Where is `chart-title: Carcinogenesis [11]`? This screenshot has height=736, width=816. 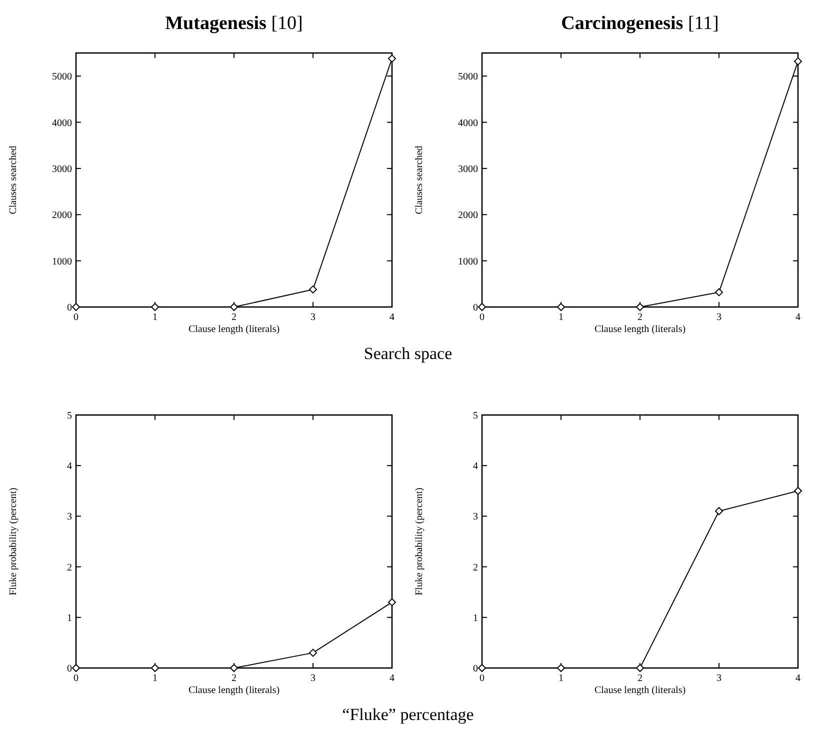
chart-title: Carcinogenesis [11] is located at coordinates (640, 23).